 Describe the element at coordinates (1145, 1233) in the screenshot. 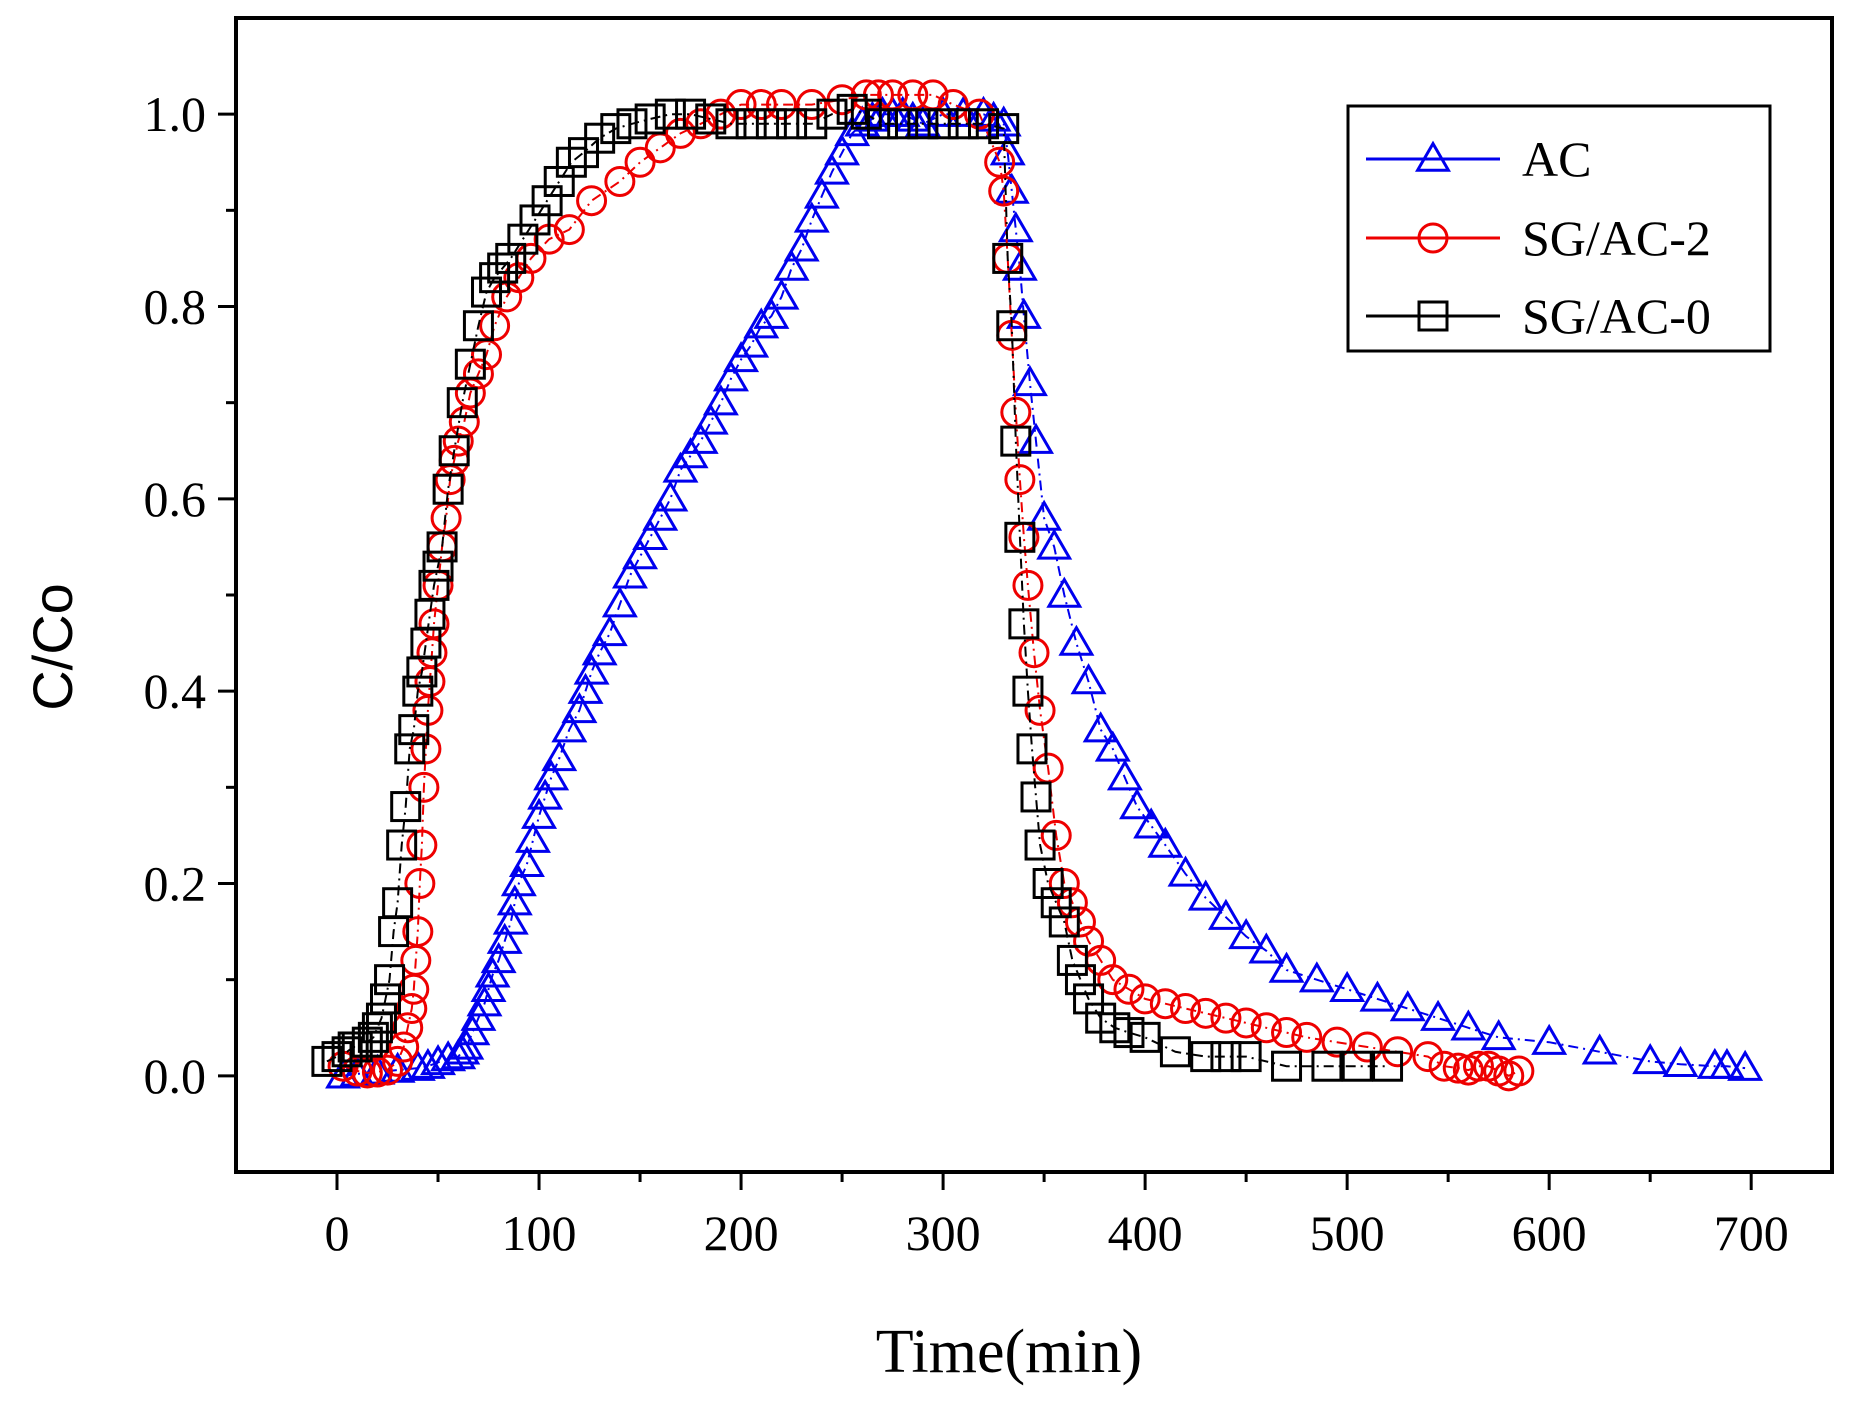

I see `x-tick-label: 400` at that location.